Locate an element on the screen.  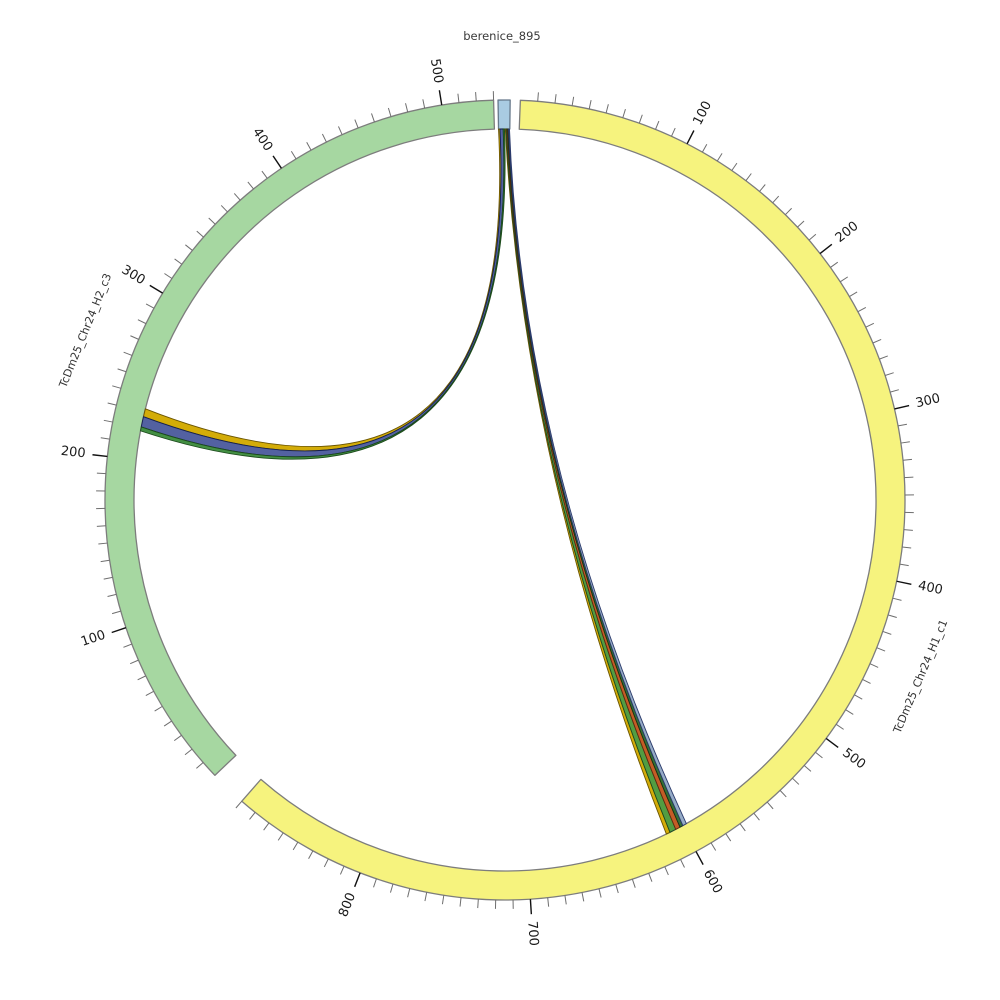
link-ber-h1-slate is located at coordinates (597, 477).